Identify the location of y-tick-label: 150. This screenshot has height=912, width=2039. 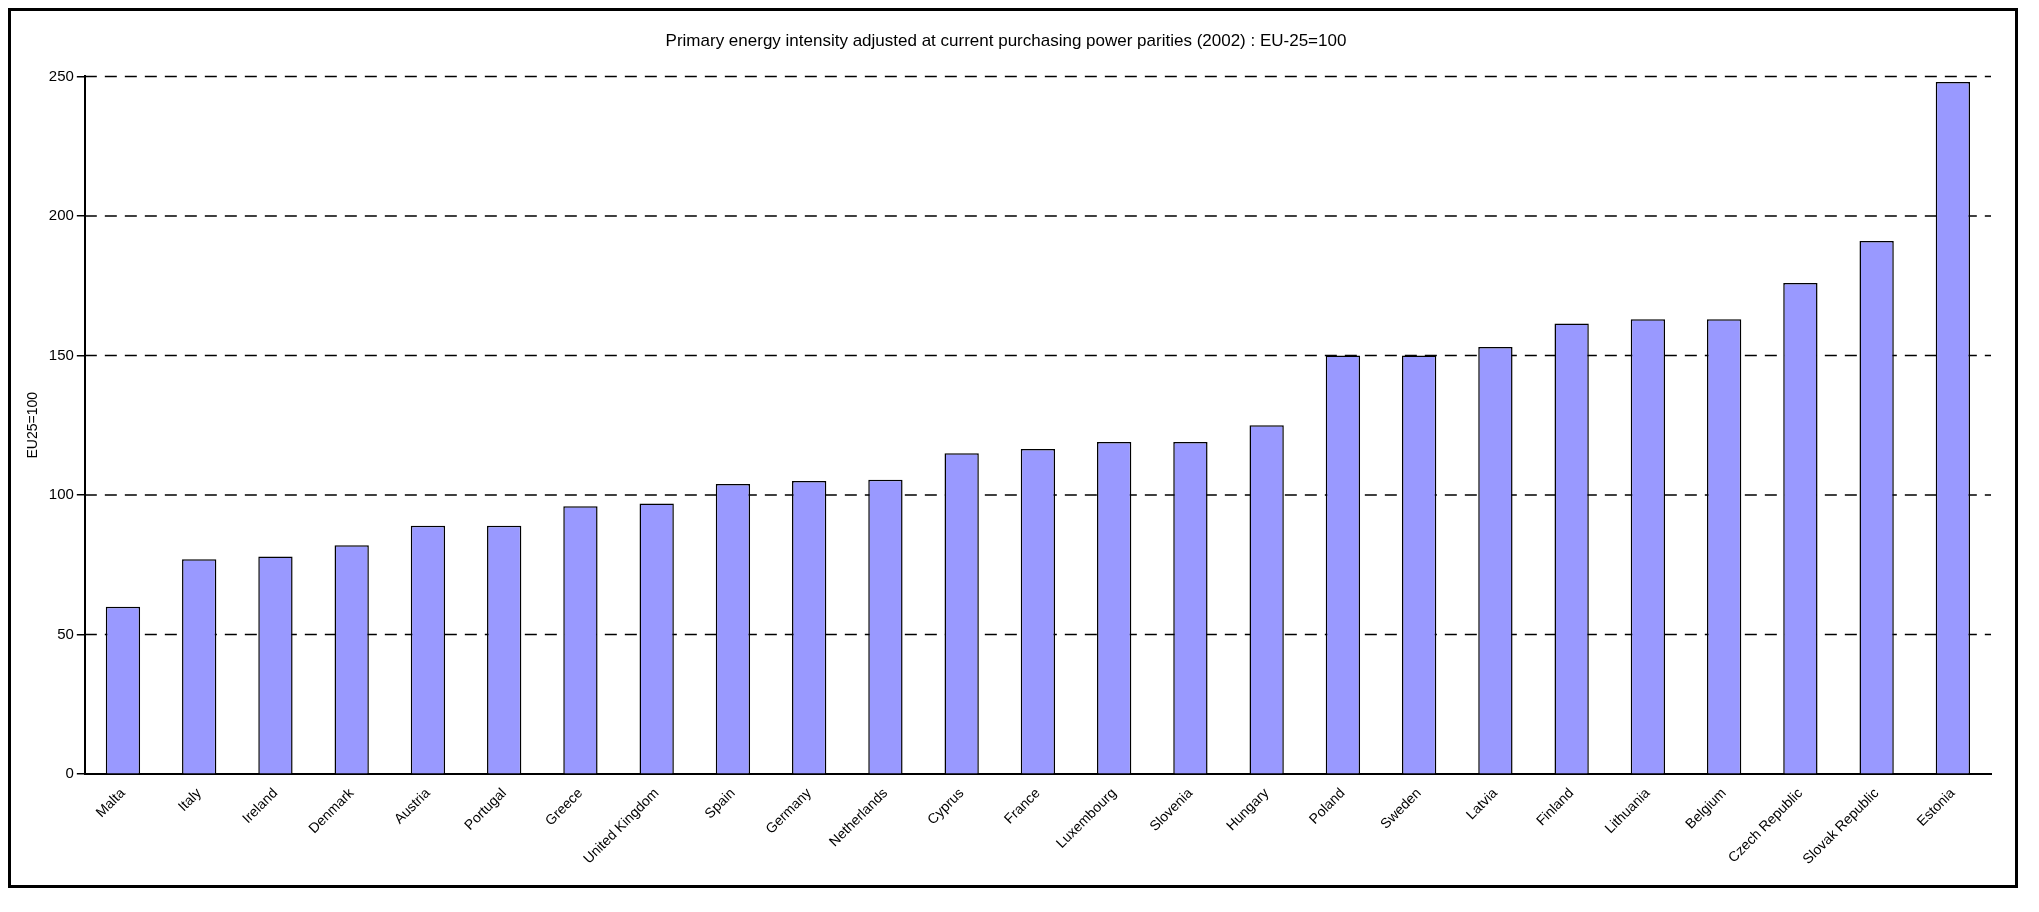
(61, 354).